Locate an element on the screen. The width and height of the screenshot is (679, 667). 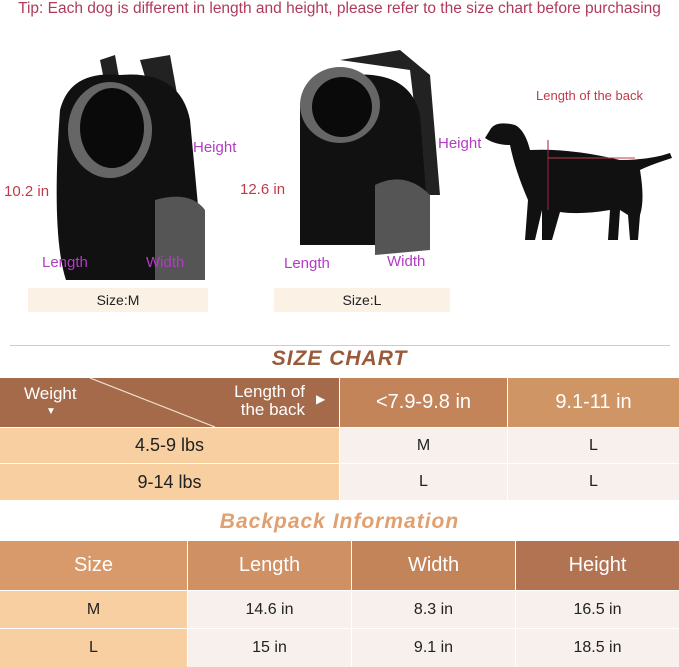
l-side-height: 12.6 in is located at coordinates (263, 189).